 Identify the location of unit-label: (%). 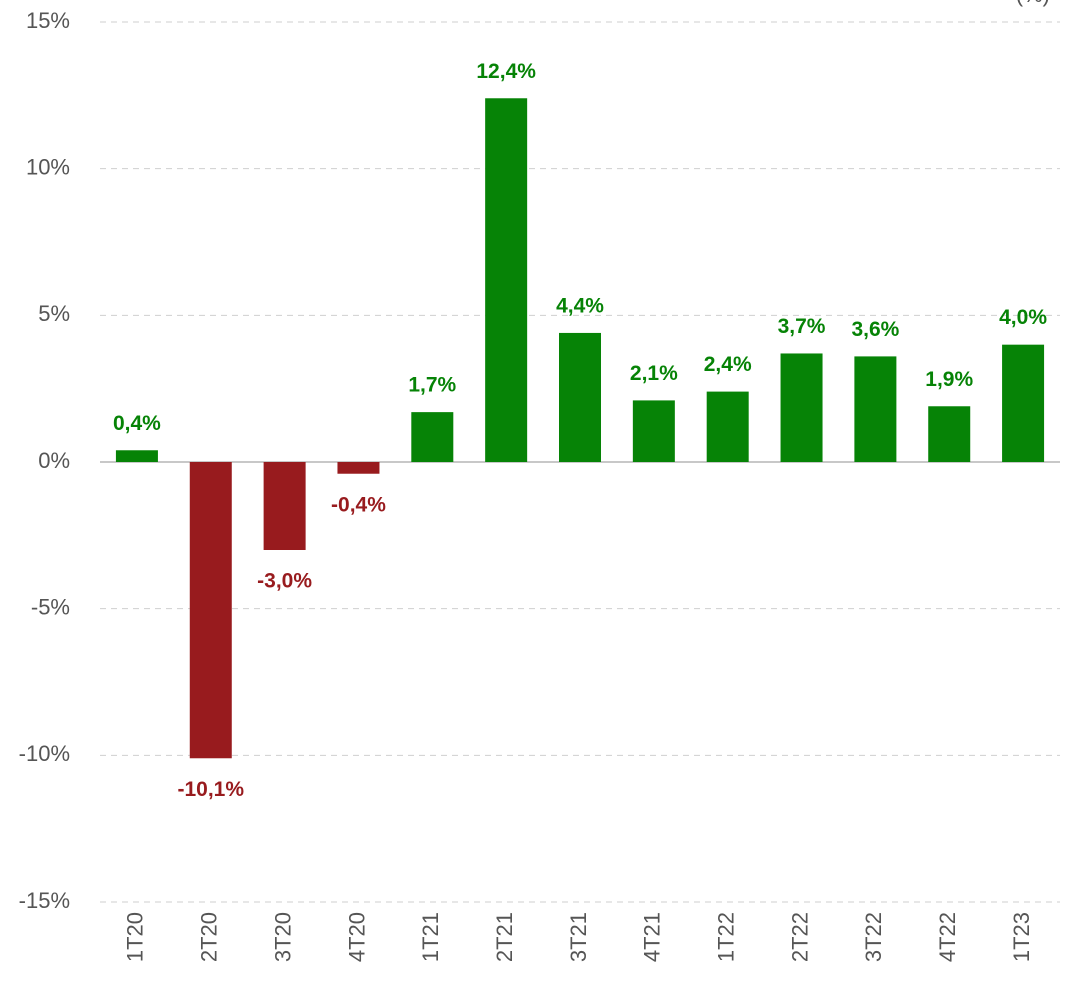
(1033, 3).